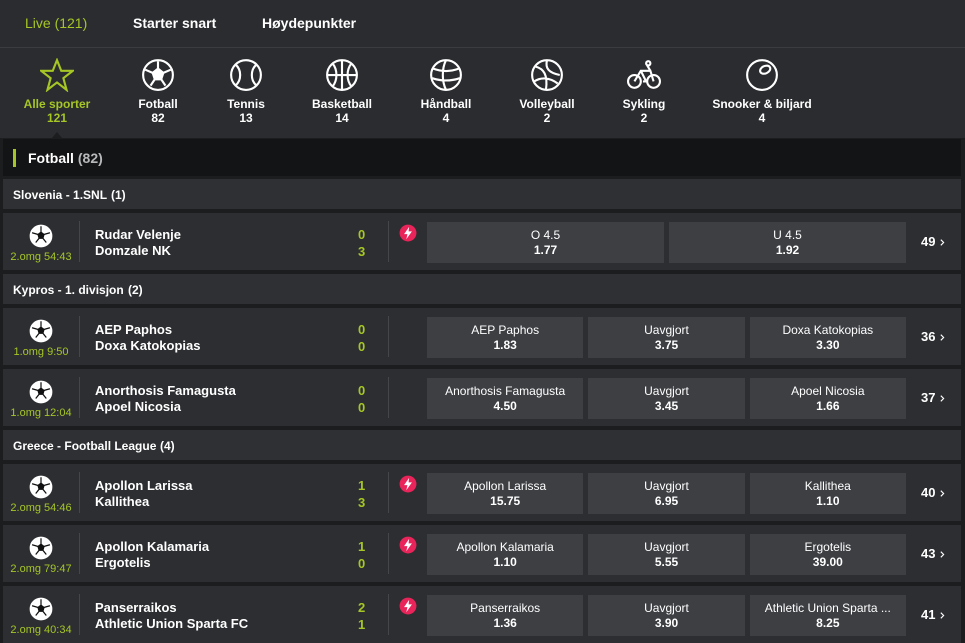  I want to click on odds-value: 1.77, so click(545, 250).